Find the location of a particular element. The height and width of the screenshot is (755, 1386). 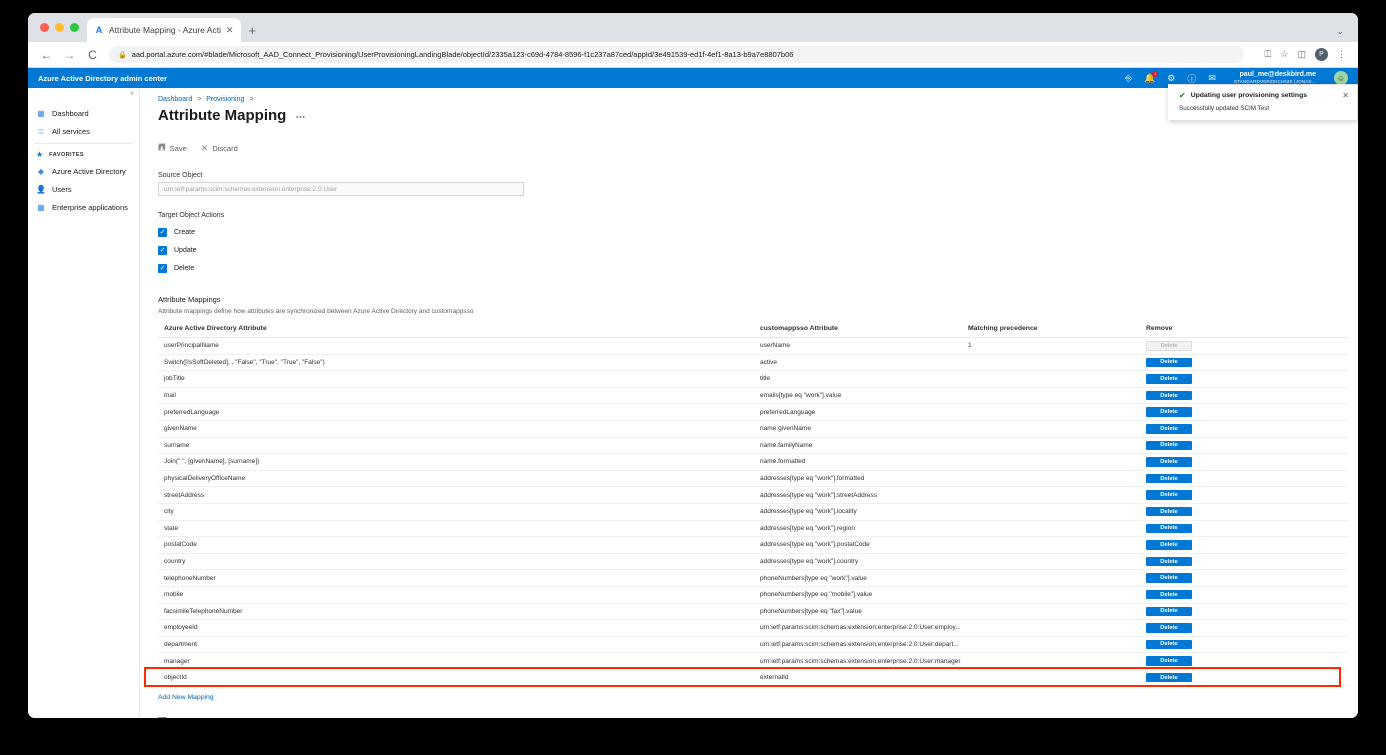

maximize-window-button is located at coordinates (74, 27).